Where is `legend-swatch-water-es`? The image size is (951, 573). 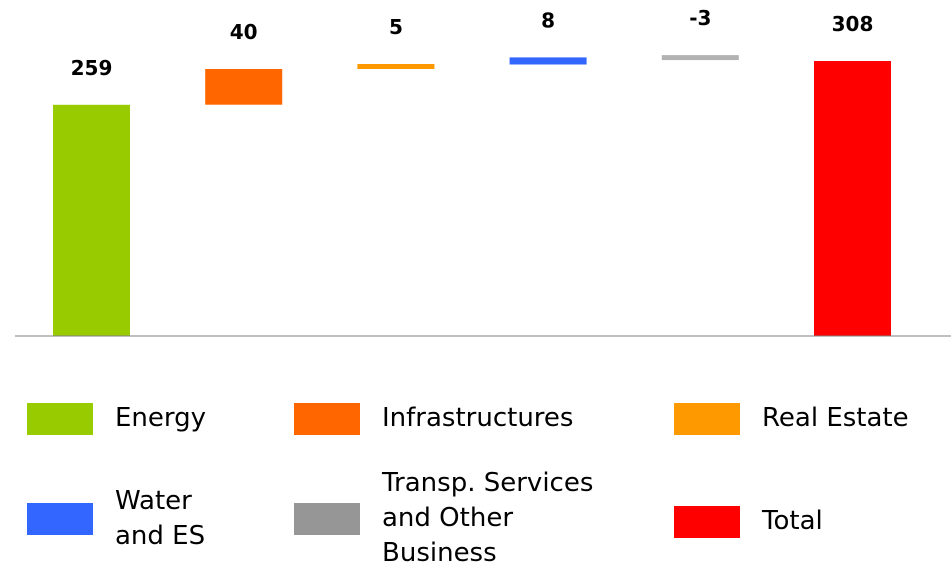
legend-swatch-water-es is located at coordinates (60, 519).